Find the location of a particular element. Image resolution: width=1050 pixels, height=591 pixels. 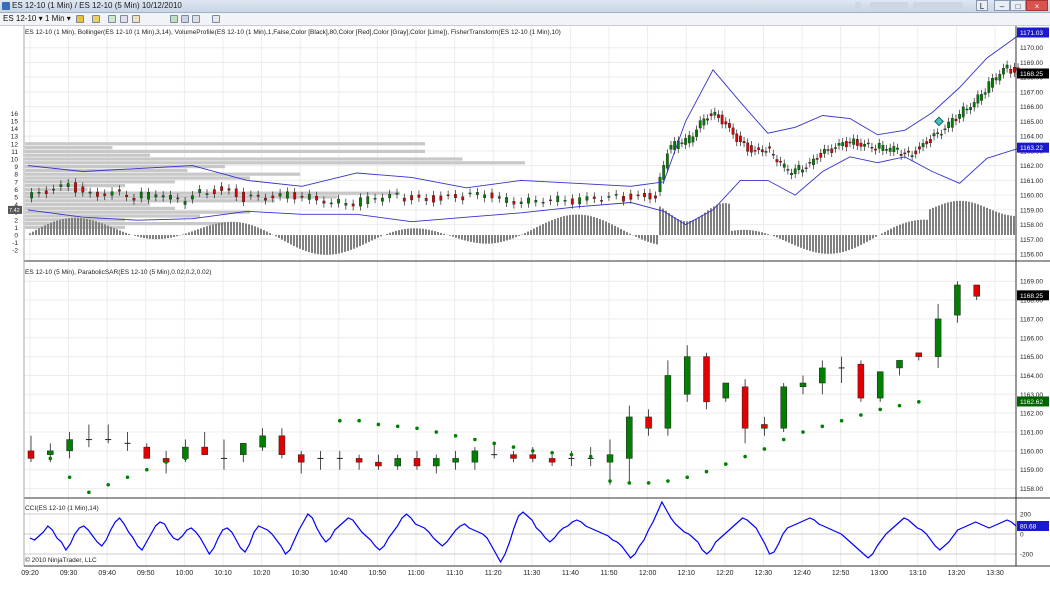

link-button: L is located at coordinates (982, 5).